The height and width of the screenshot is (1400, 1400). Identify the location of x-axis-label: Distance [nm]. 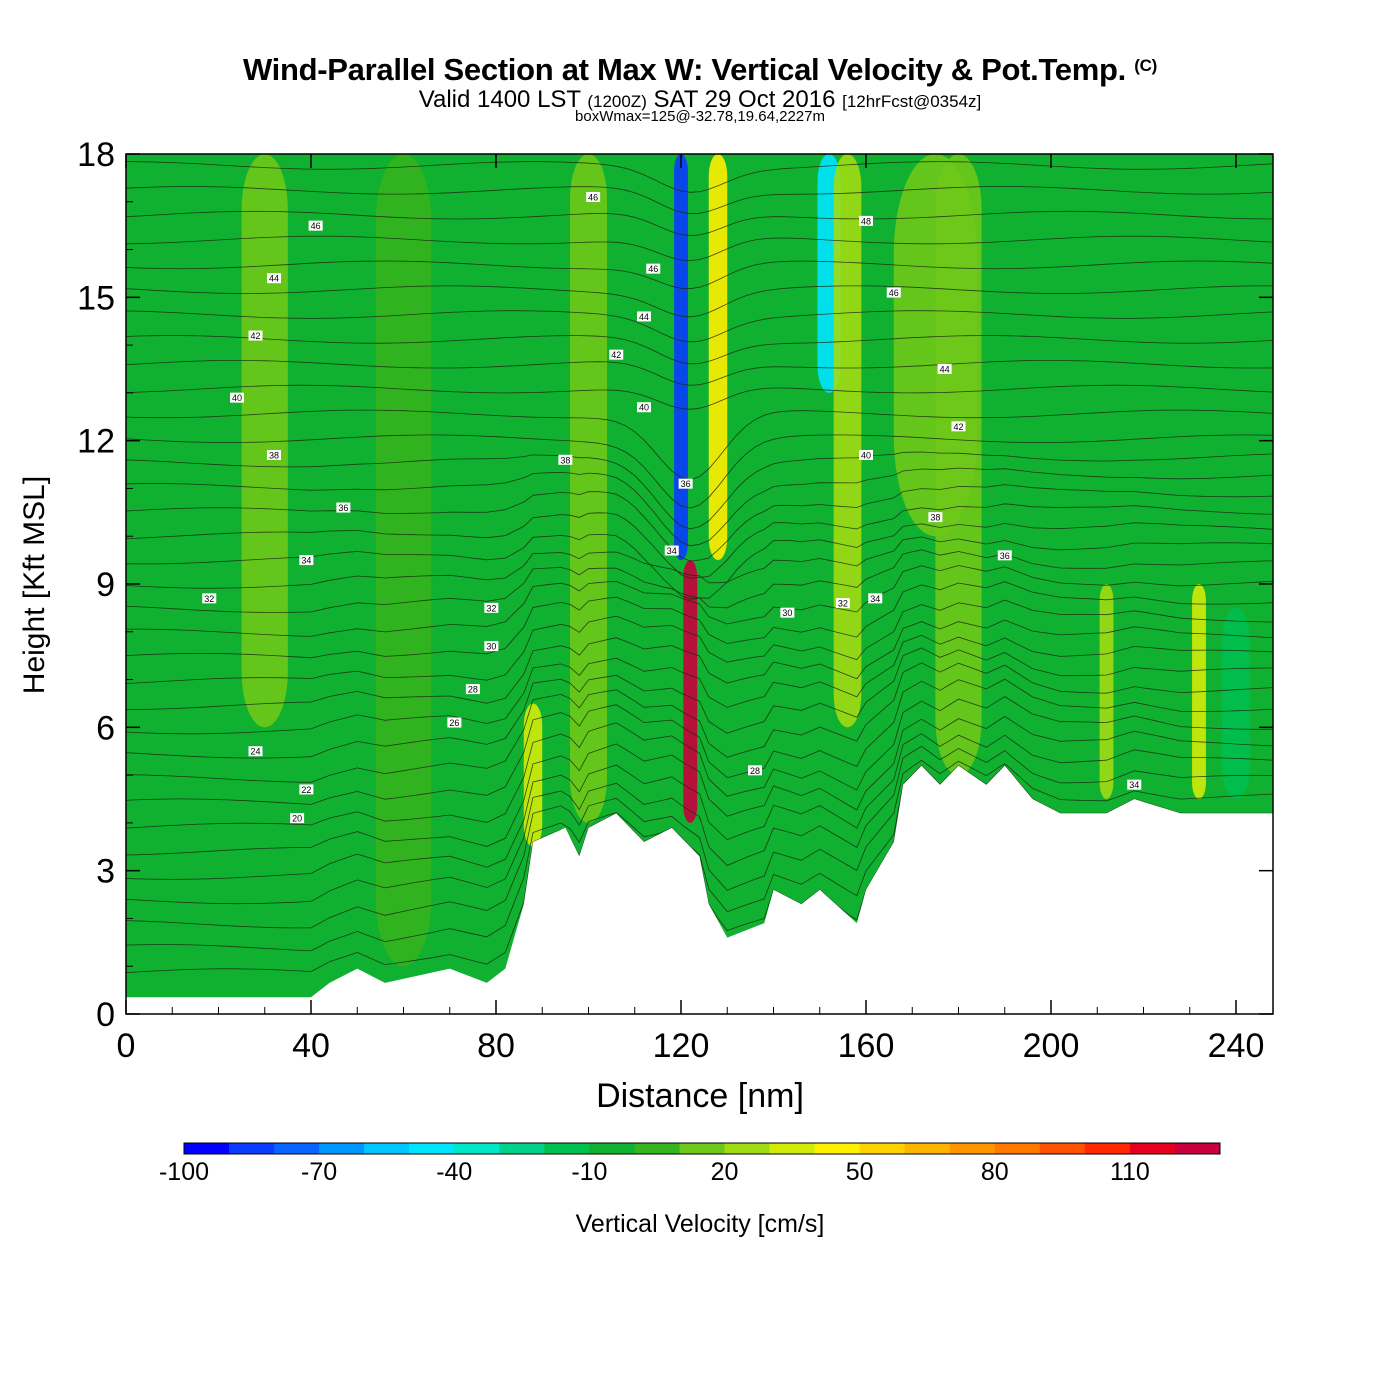
(700, 1096).